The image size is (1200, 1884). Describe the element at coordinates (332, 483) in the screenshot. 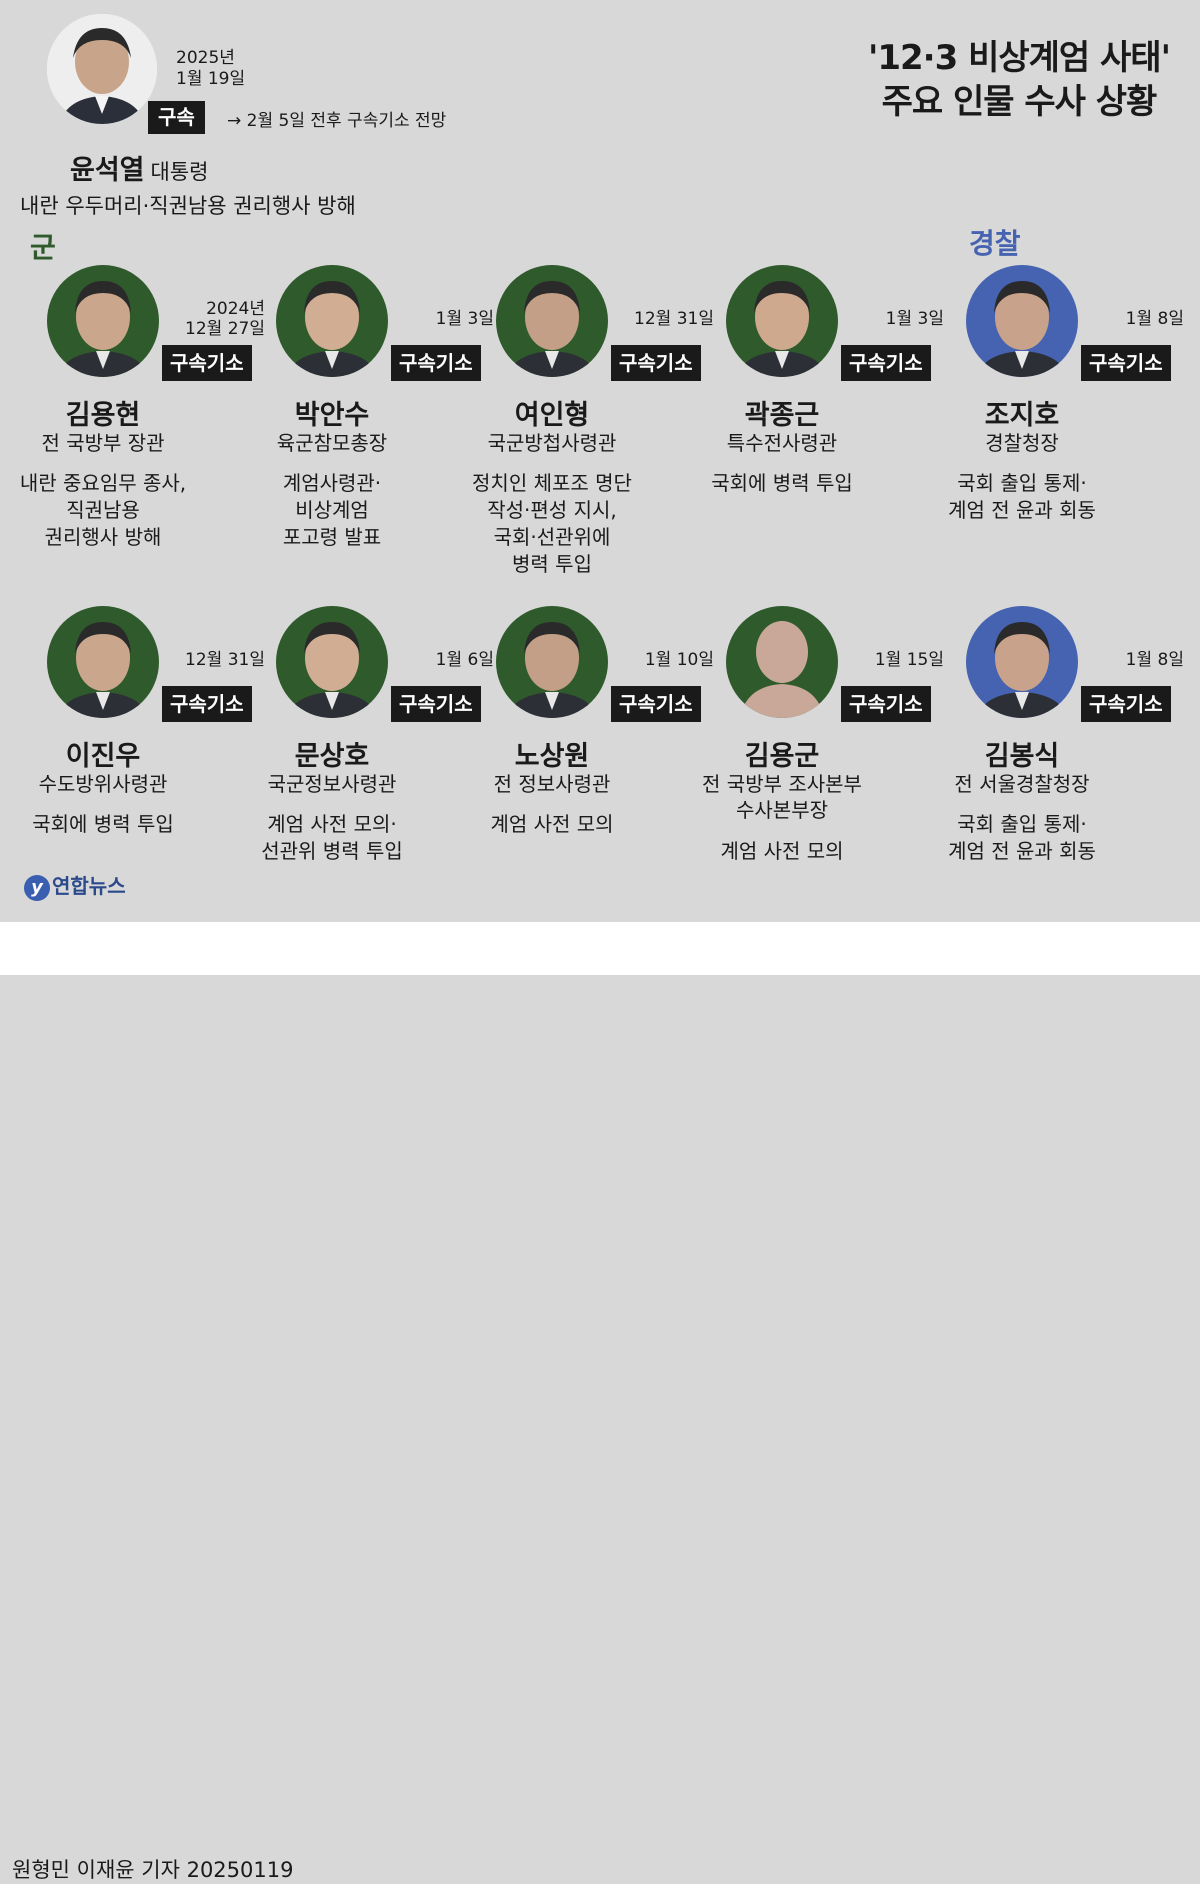

I see `person-charge-line: 계엄사령관·` at that location.